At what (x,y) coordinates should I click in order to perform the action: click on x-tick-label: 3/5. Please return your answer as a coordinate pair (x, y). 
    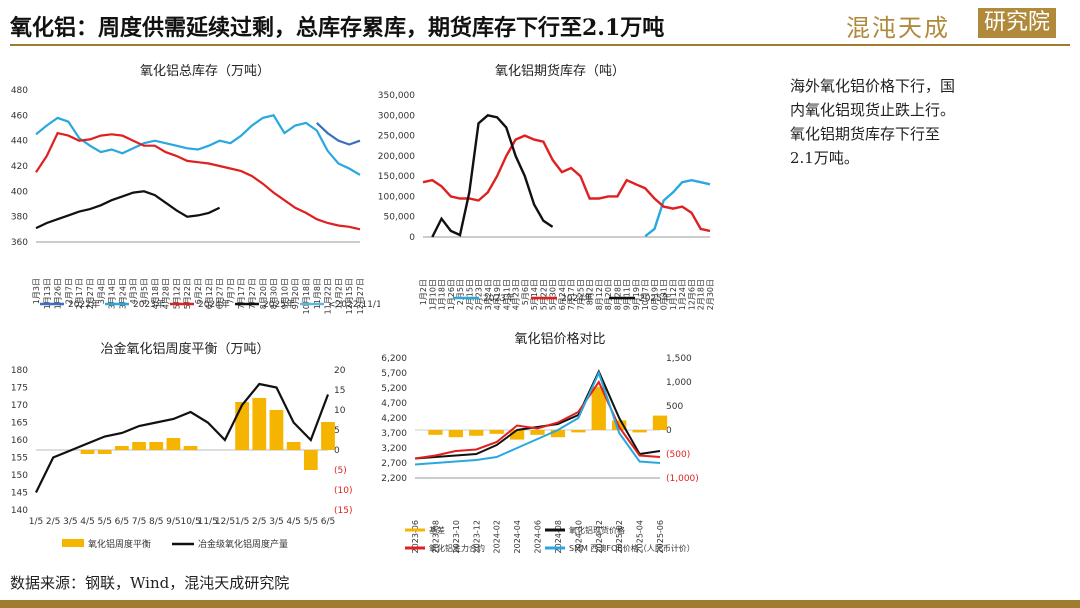
    Looking at the image, I should click on (276, 522).